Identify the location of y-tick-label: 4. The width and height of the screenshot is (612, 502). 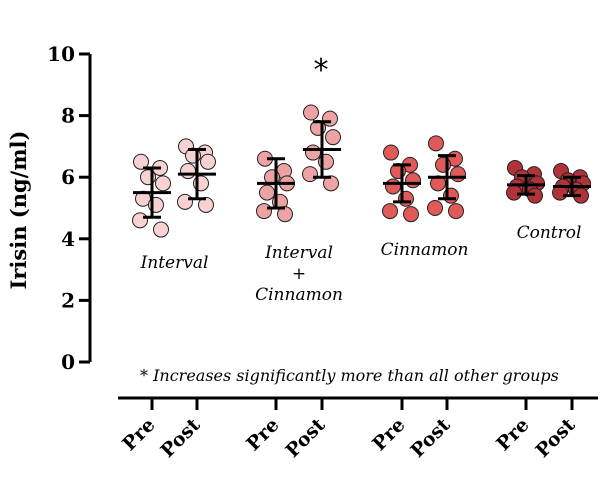
(68, 239).